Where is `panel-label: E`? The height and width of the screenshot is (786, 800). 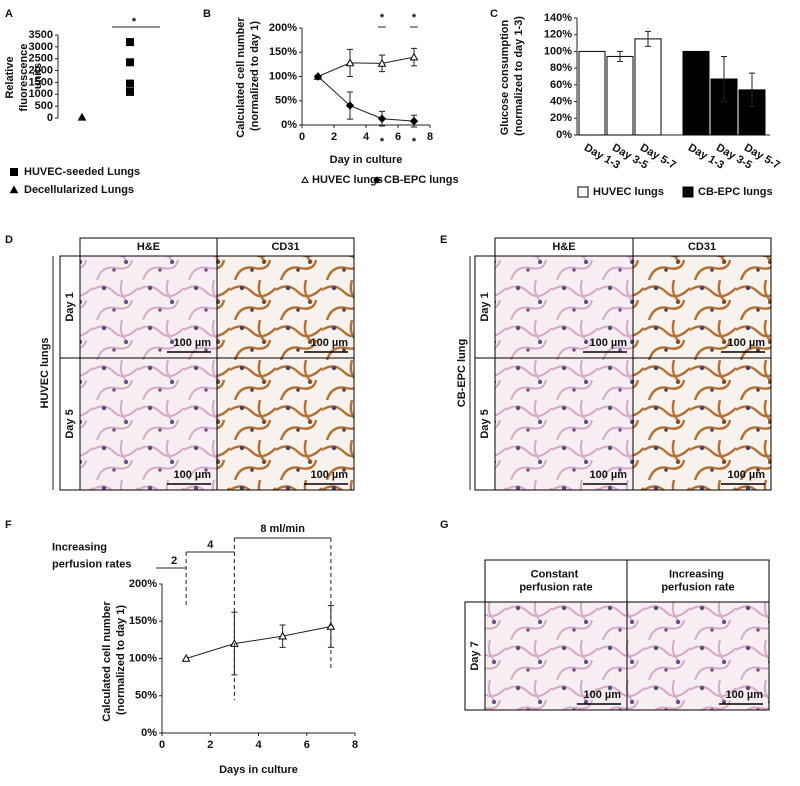 panel-label: E is located at coordinates (443, 240).